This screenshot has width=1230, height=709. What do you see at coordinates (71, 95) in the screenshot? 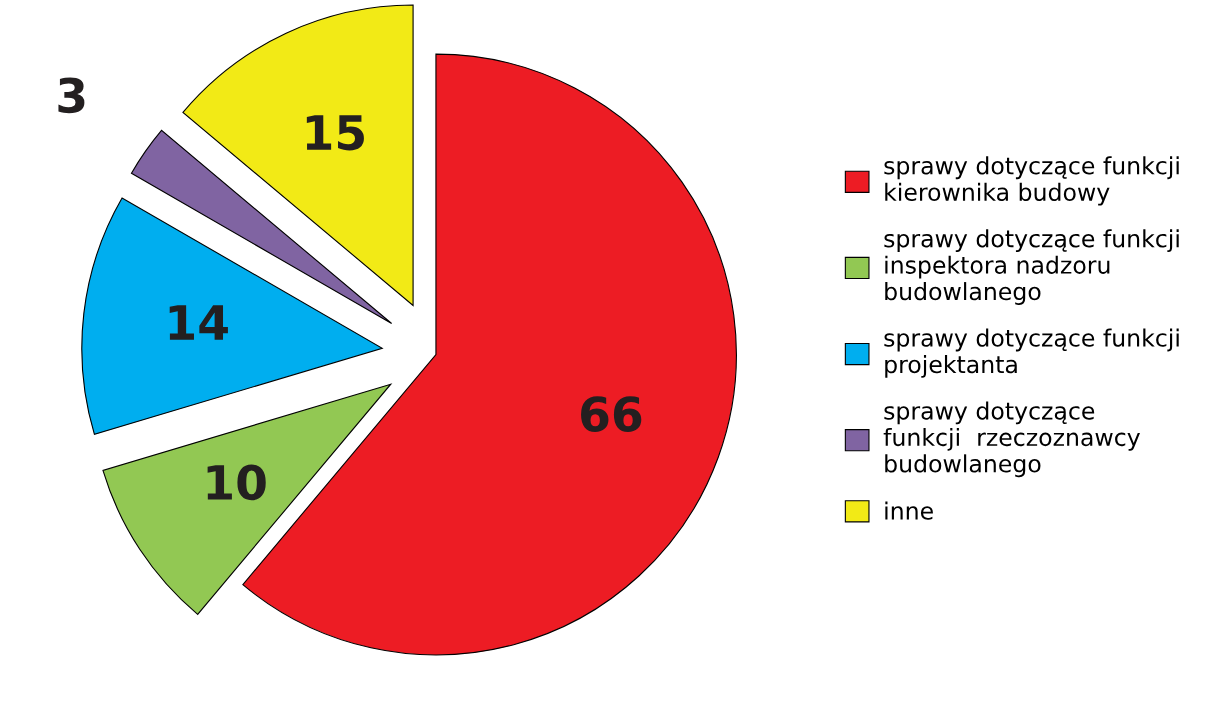
I see `data-label: 3` at bounding box center [71, 95].